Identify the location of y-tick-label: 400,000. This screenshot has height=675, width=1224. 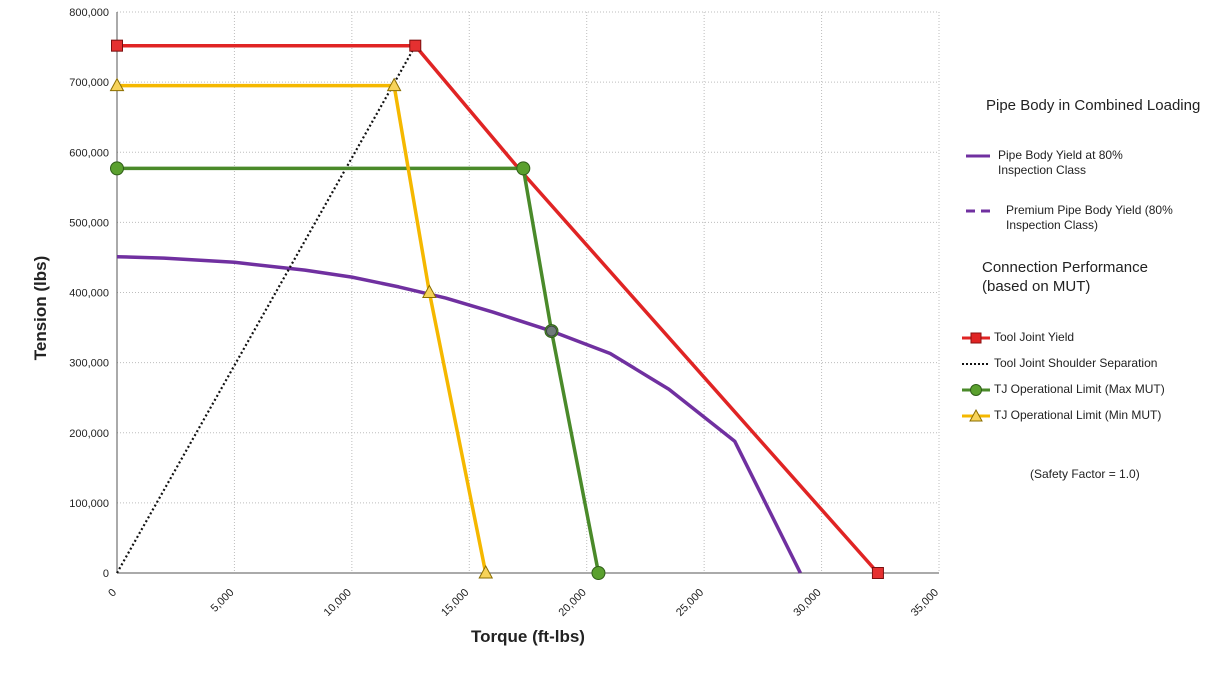
(89, 294).